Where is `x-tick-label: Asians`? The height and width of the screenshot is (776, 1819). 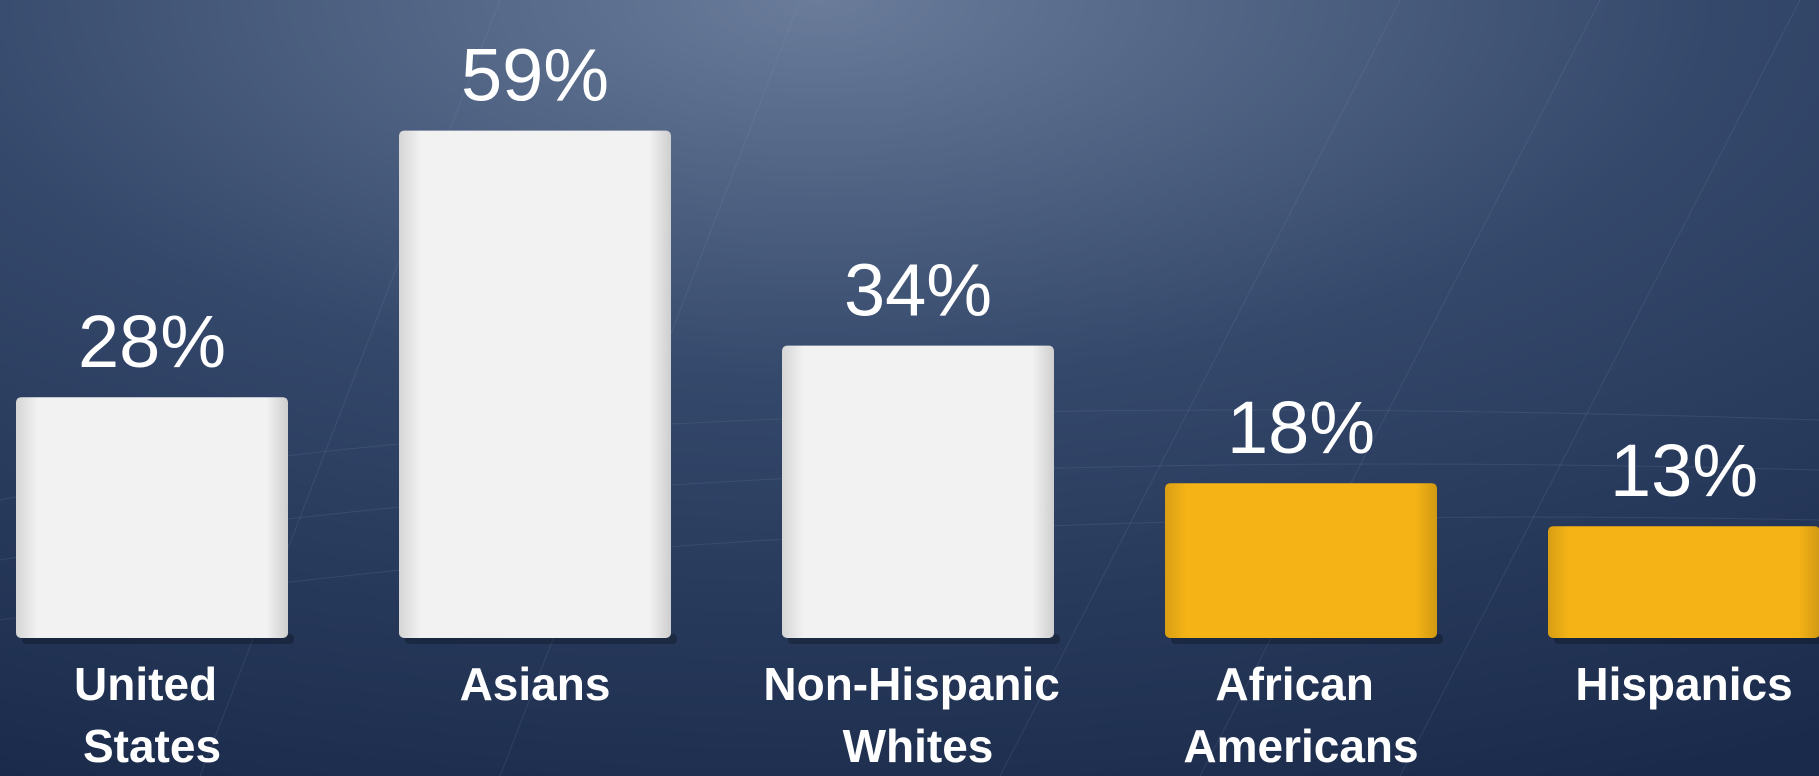
x-tick-label: Asians is located at coordinates (535, 684).